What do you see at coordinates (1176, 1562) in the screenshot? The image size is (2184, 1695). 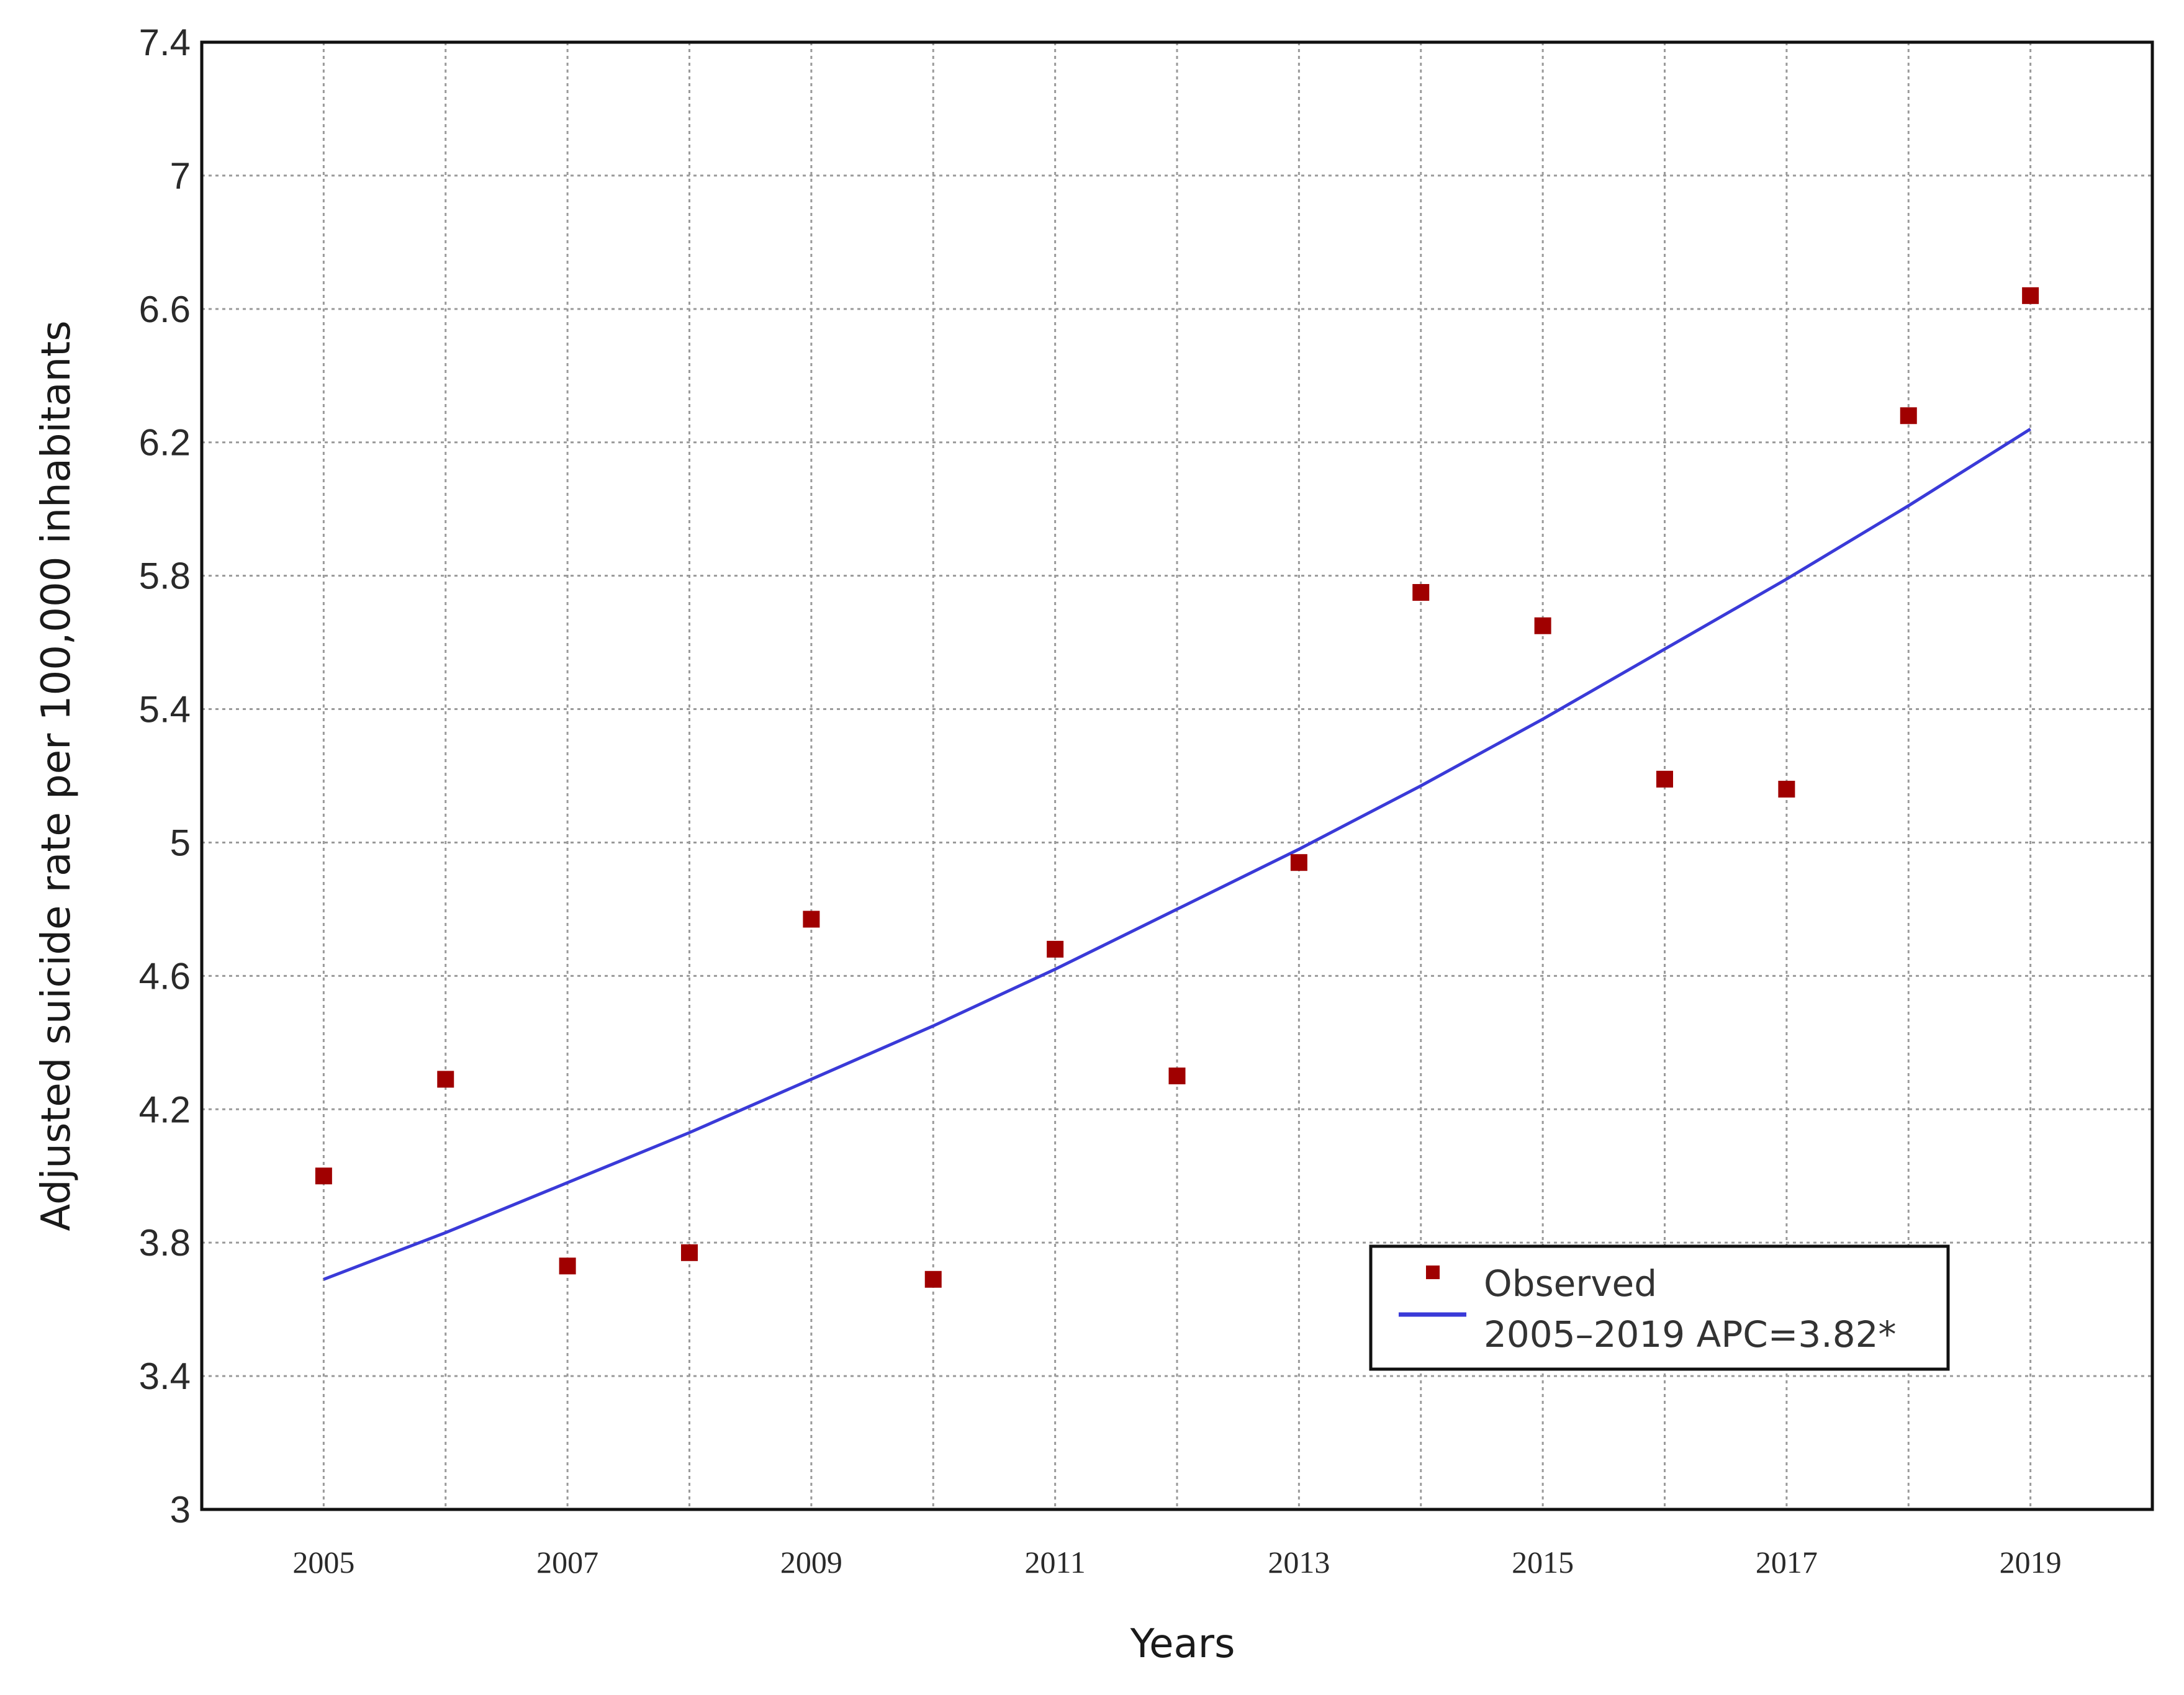 I see `x-axis-ticks: 2005 2007 2009 2011 2013 2015 2017 2019` at bounding box center [1176, 1562].